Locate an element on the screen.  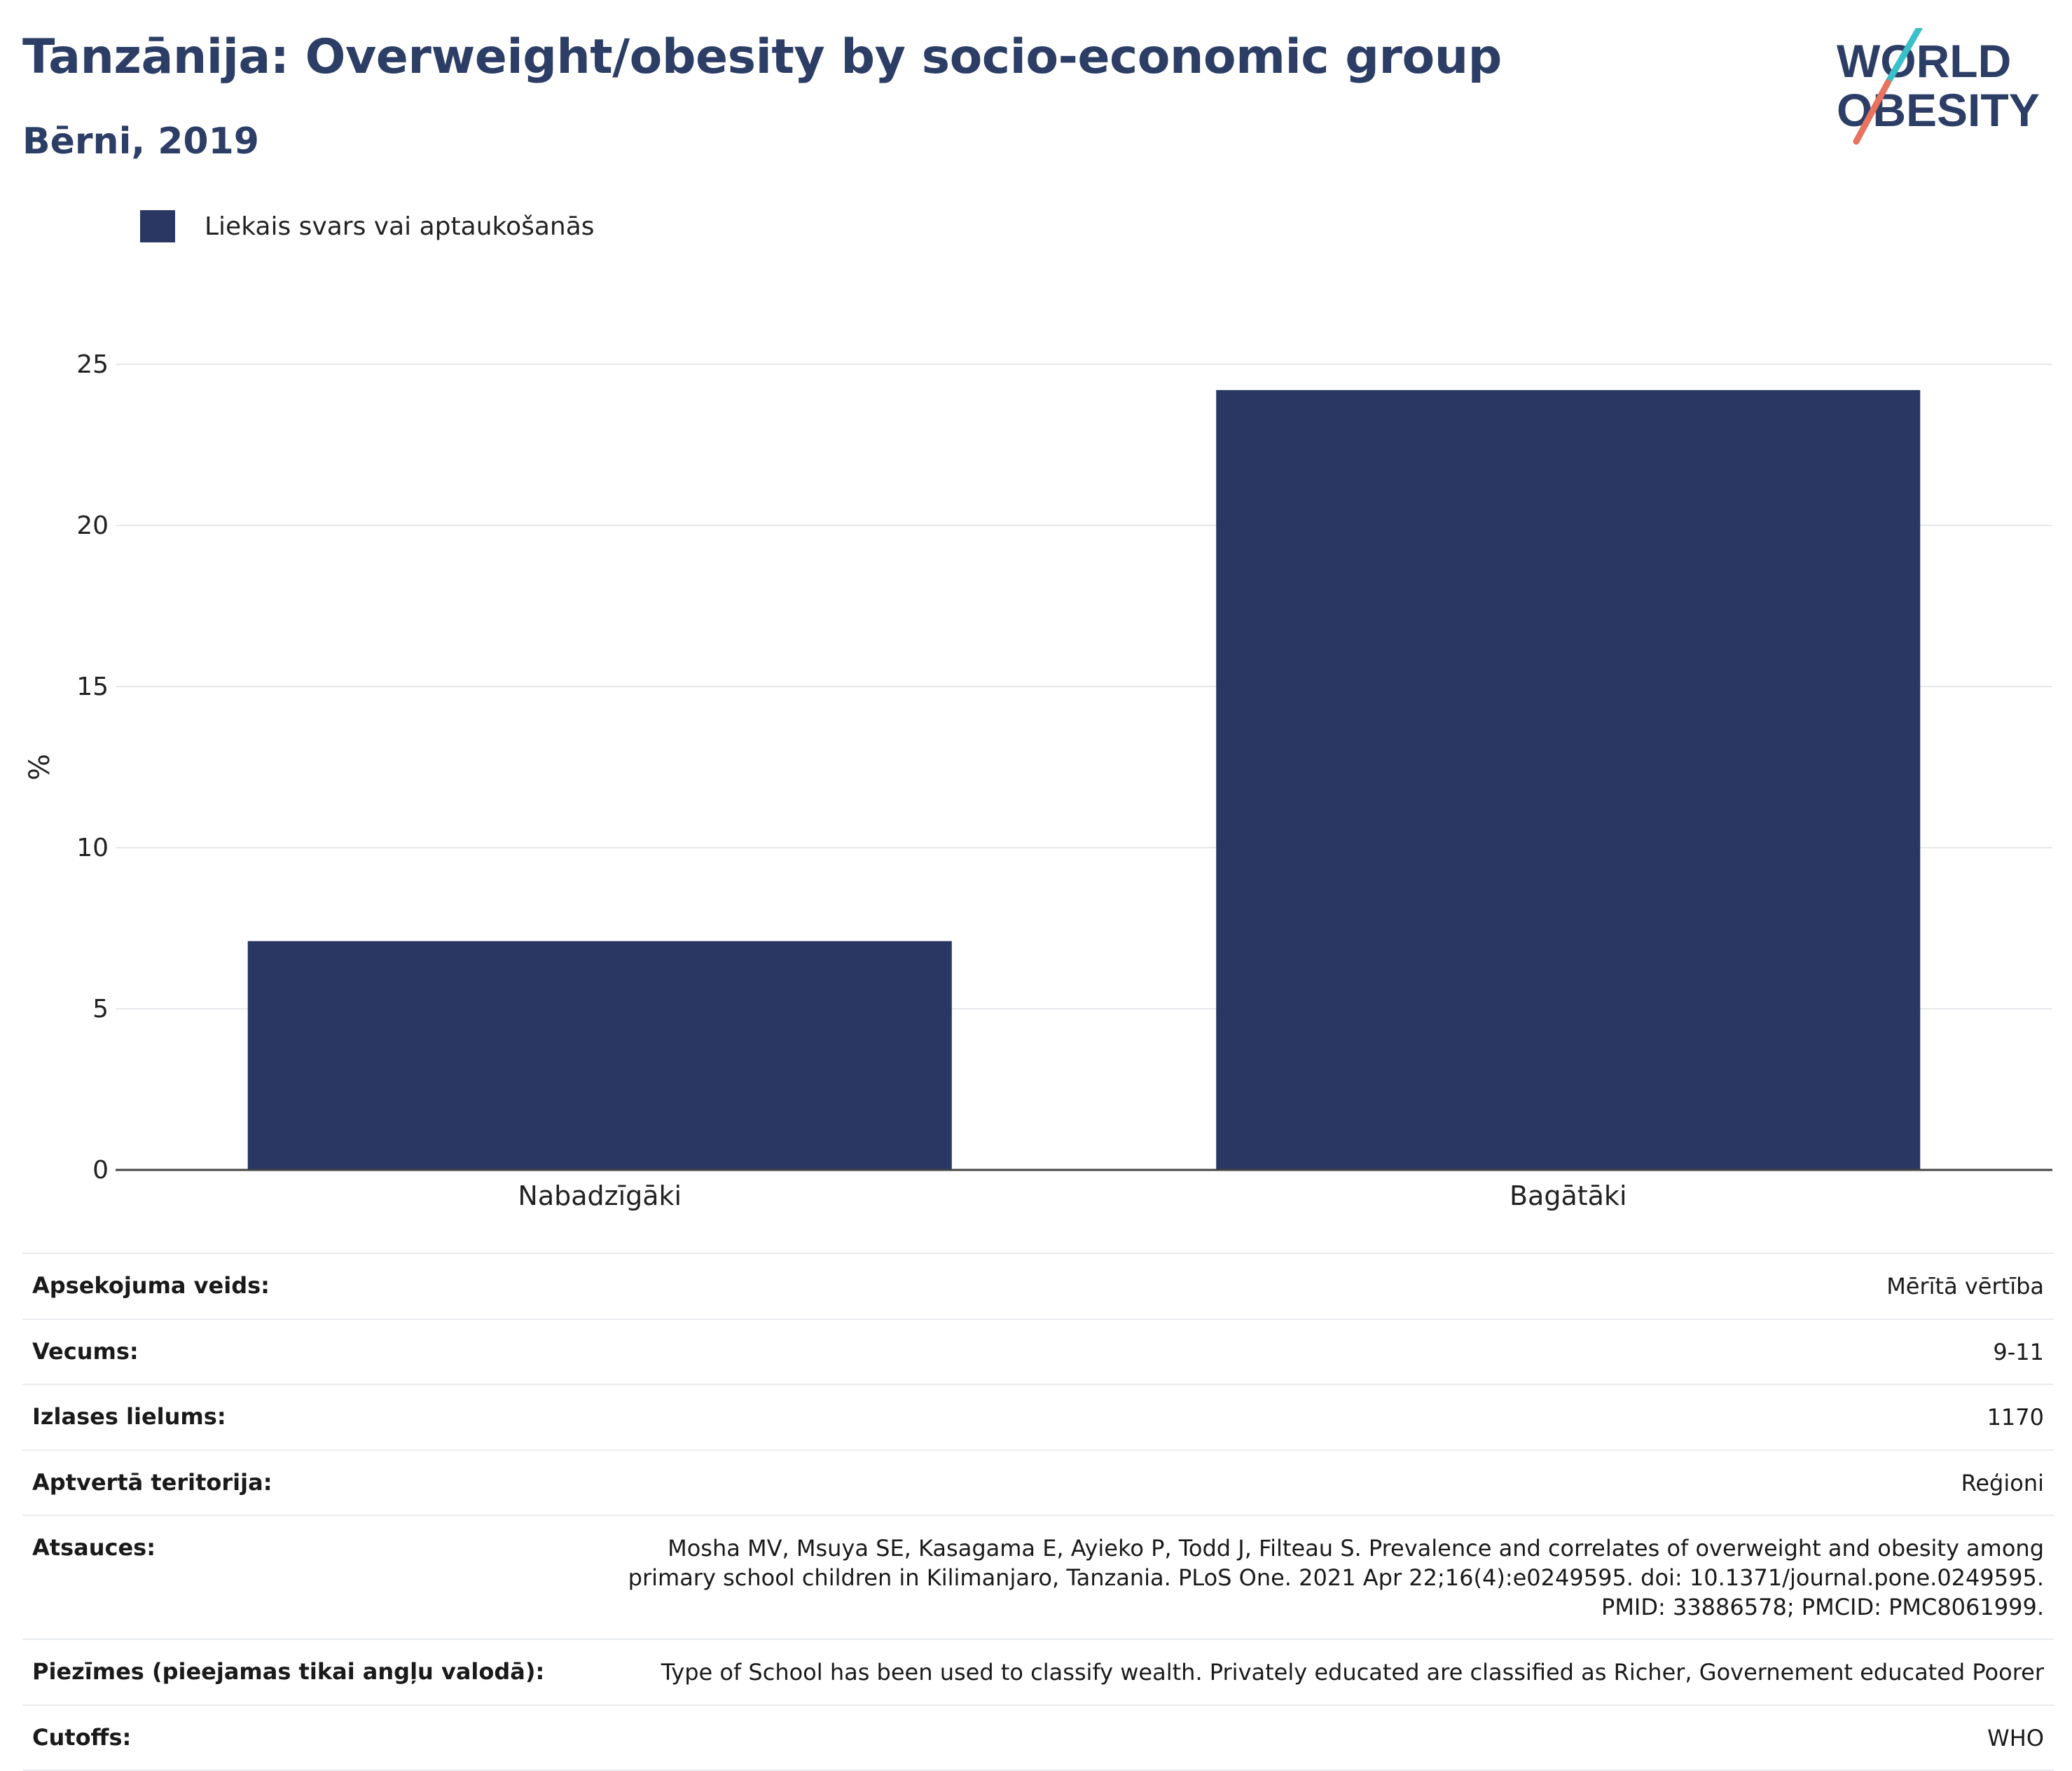
metadata-value: 1170 is located at coordinates (2016, 1417).